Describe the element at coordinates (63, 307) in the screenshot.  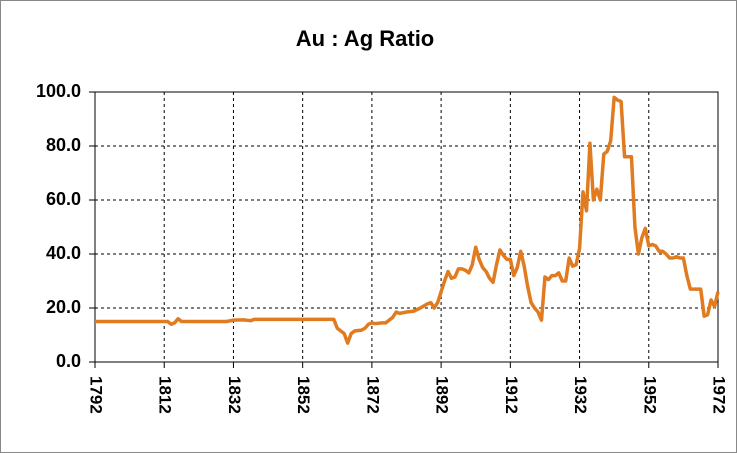
I see `y-tick-label: 20.0` at that location.